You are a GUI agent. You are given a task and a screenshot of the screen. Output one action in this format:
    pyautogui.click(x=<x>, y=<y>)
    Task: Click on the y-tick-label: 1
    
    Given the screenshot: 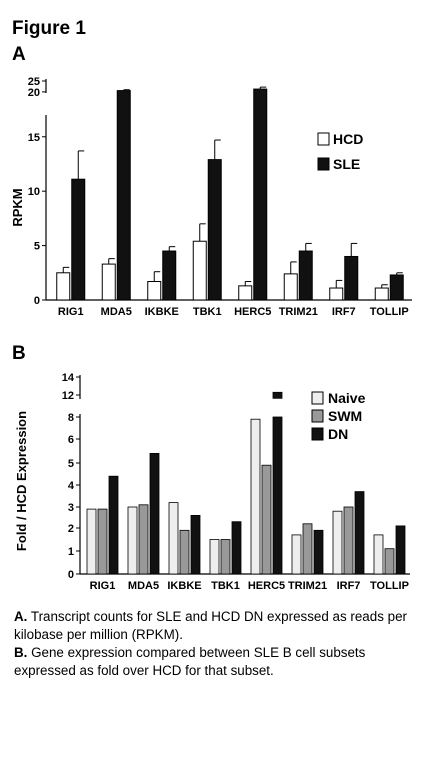 What is the action you would take?
    pyautogui.click(x=71, y=552)
    